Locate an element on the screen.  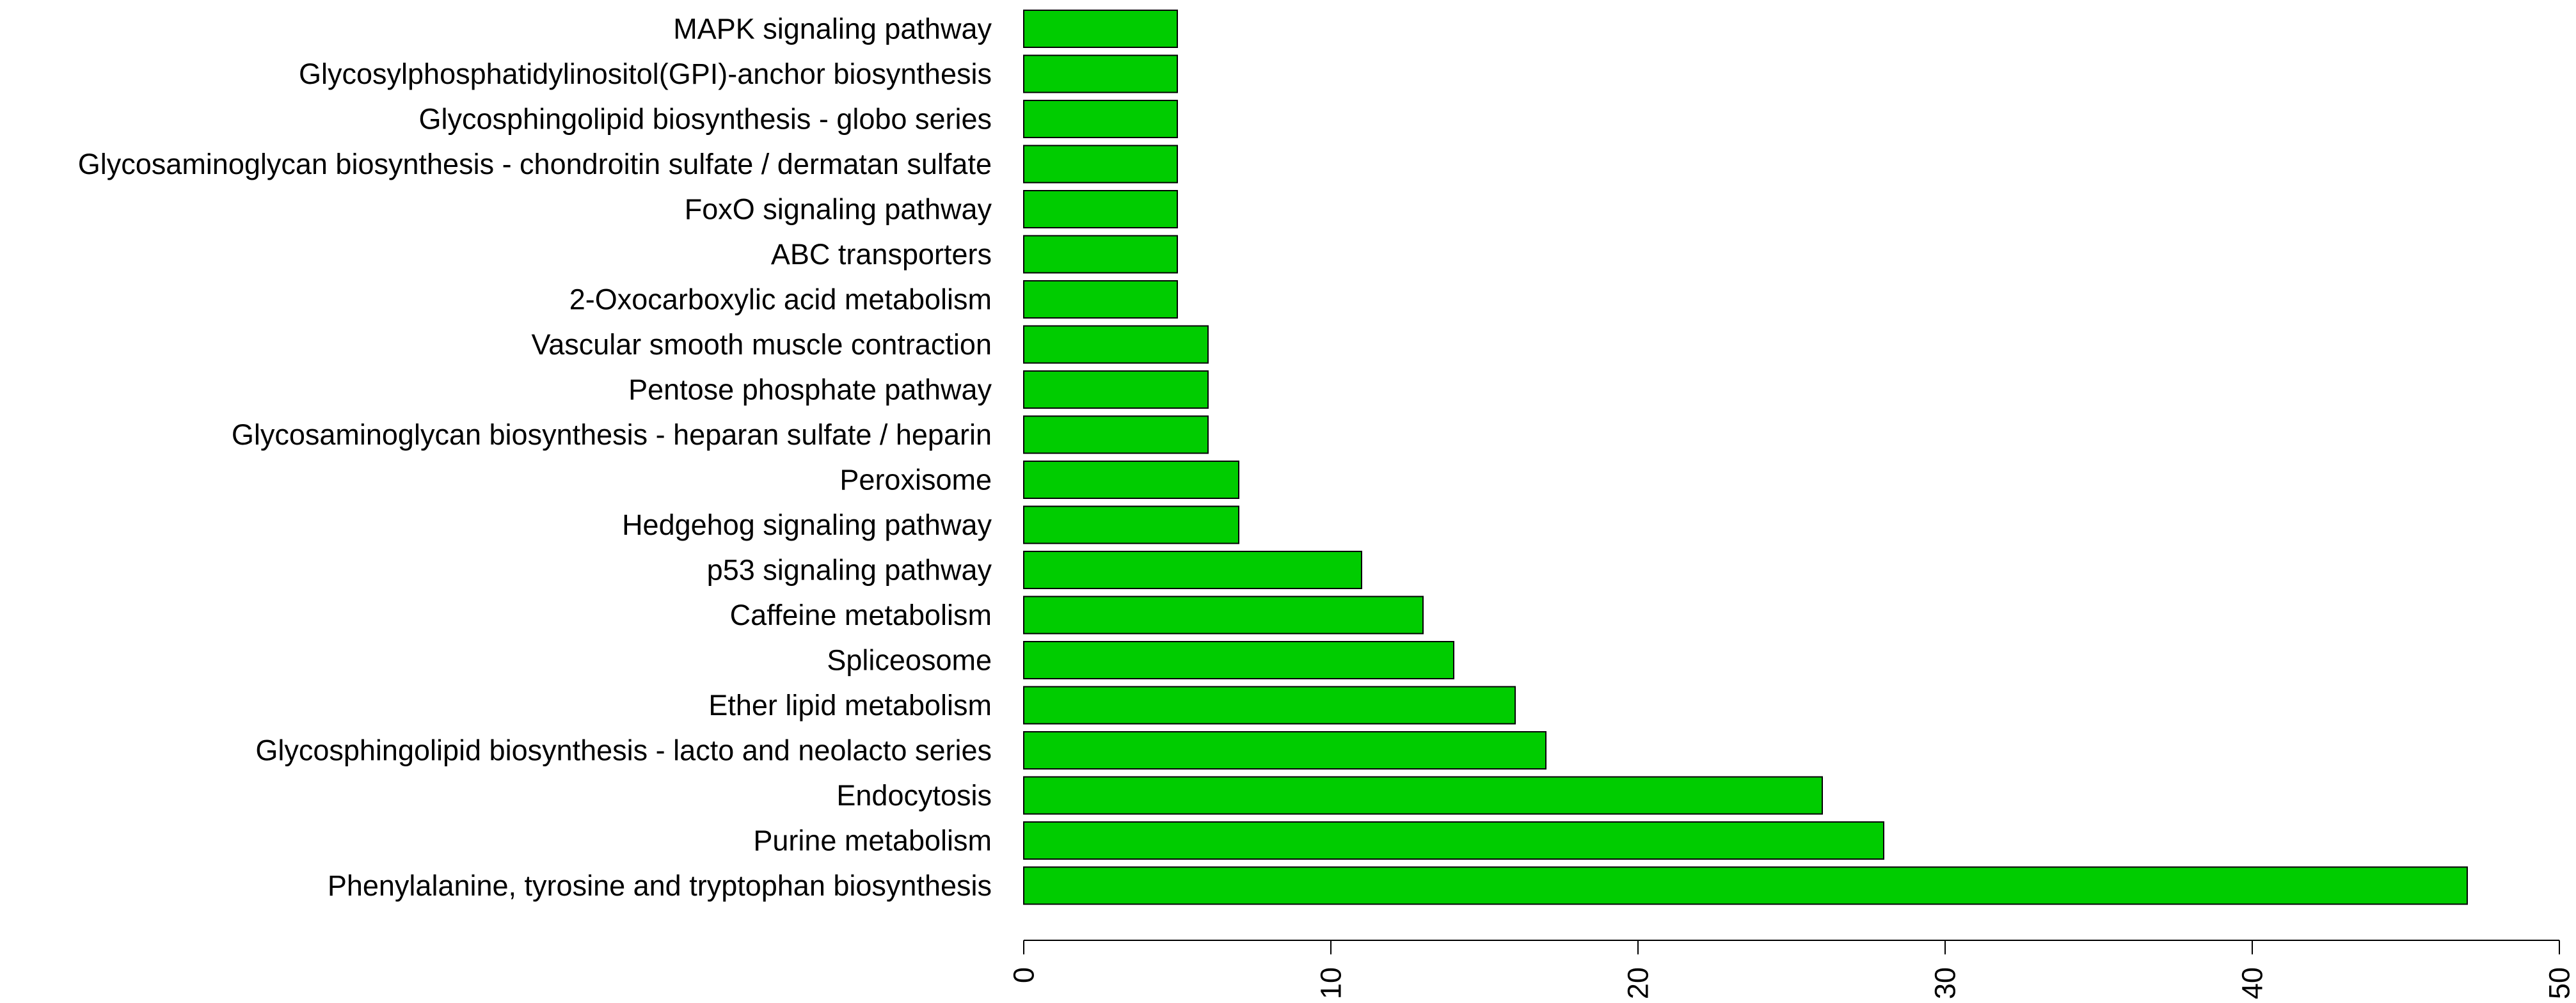
category-label: Ether lipid metabolism is located at coordinates (850, 705).